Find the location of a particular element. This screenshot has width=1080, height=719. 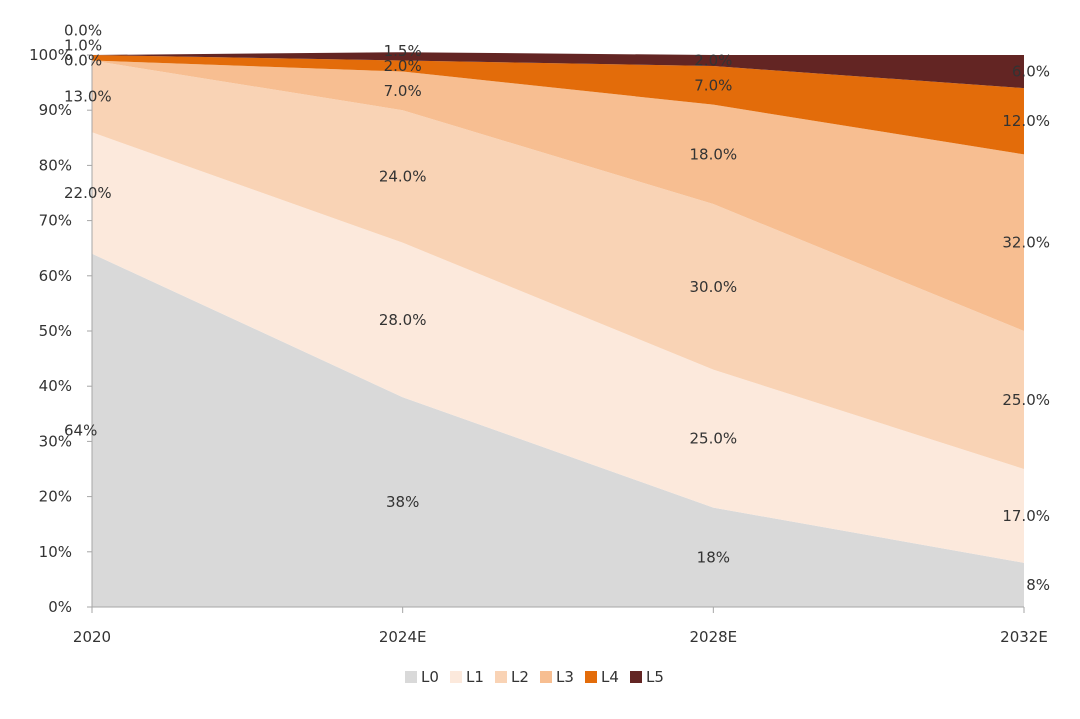

data-label-l0: 64% is located at coordinates (80, 430).